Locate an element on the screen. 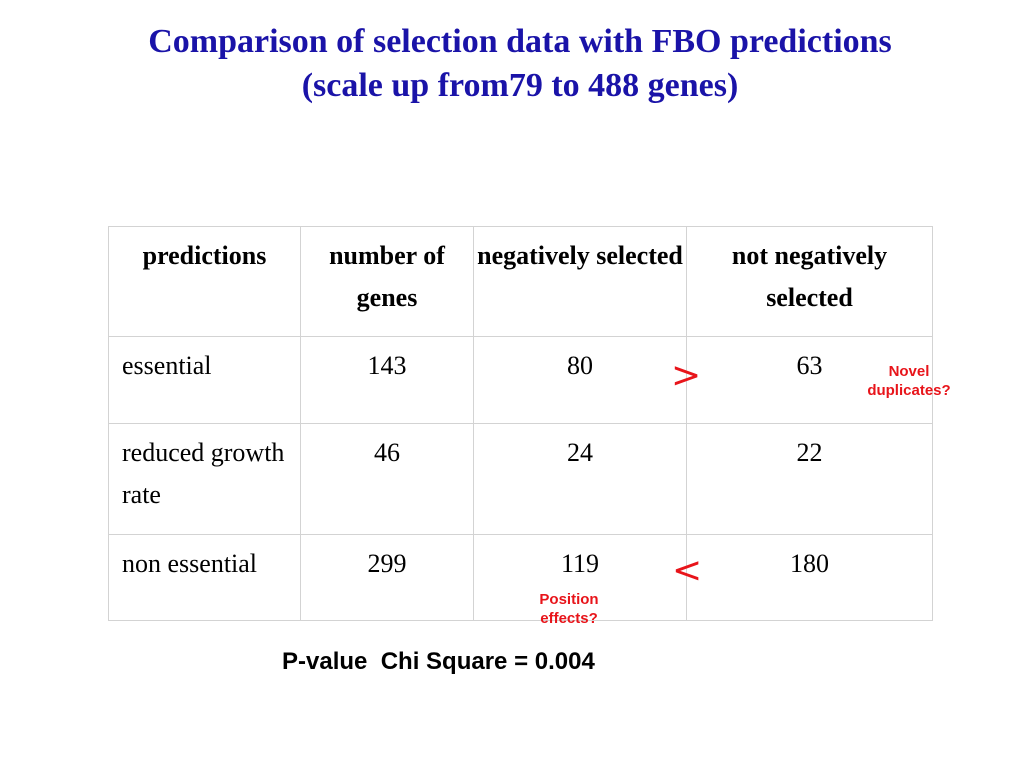  table-row: reduced growth rate 46 24 22 is located at coordinates (520, 479).